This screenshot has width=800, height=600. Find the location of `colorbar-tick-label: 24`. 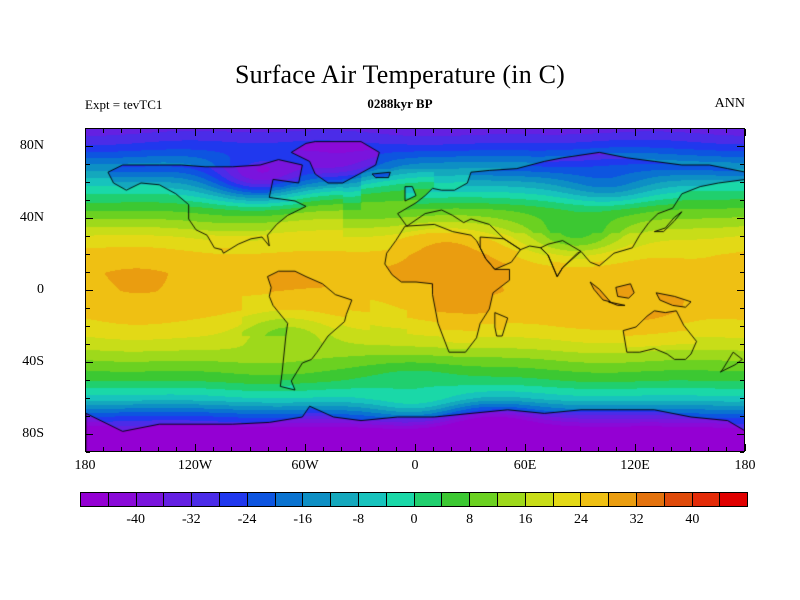

colorbar-tick-label: 24 is located at coordinates (581, 519).